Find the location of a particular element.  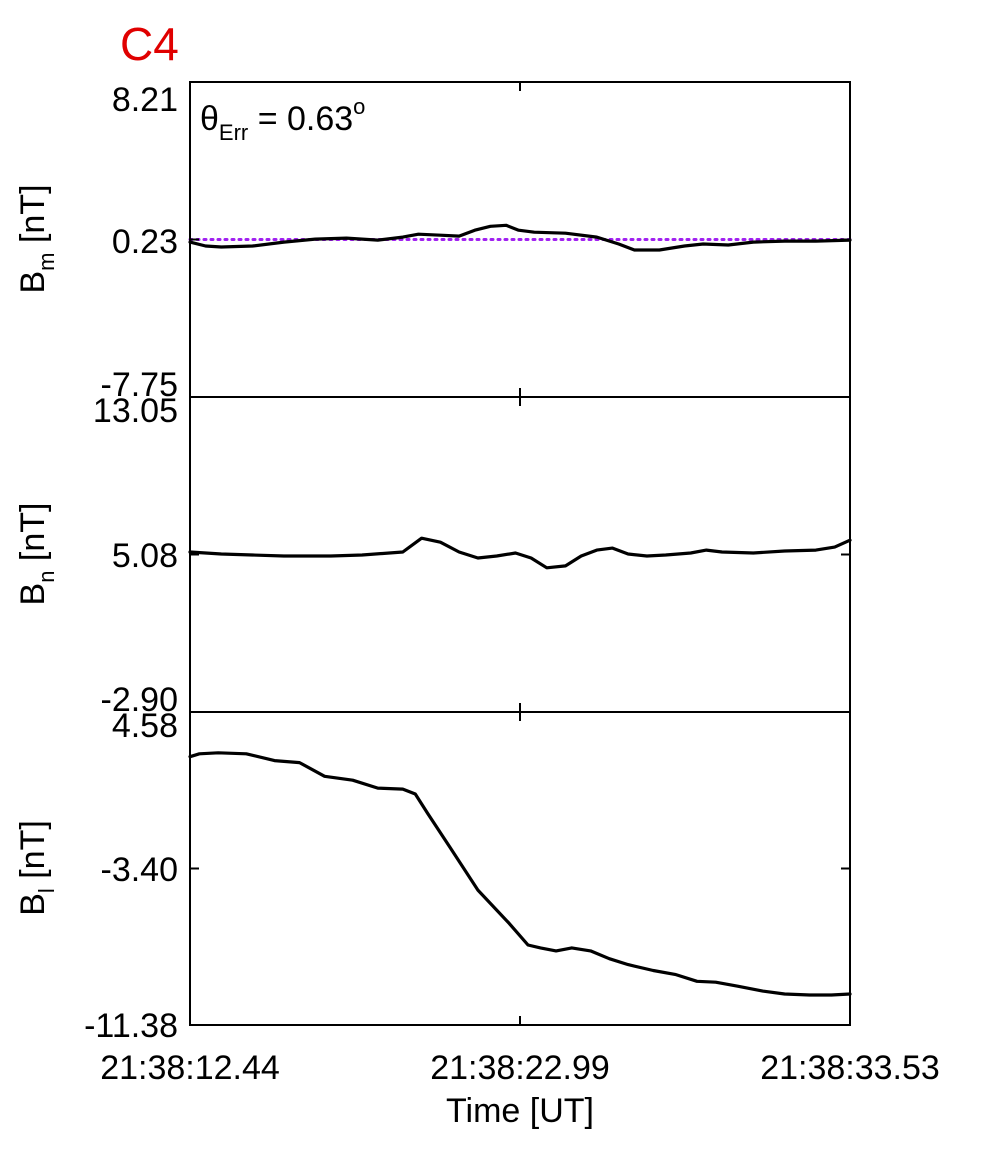

xtick-label-mid: 21:38:22.99 is located at coordinates (520, 1068).